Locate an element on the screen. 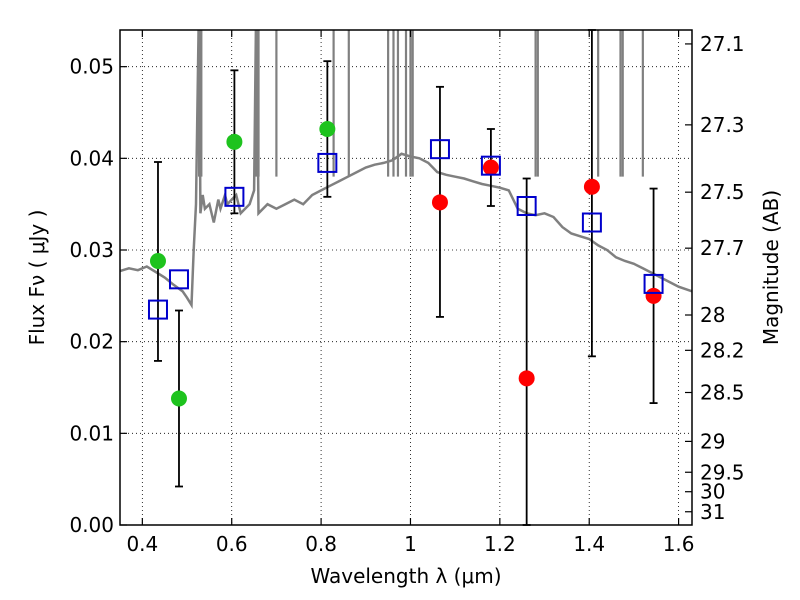 The width and height of the screenshot is (800, 600). y-tick-label: 0.02 is located at coordinates (91, 342).